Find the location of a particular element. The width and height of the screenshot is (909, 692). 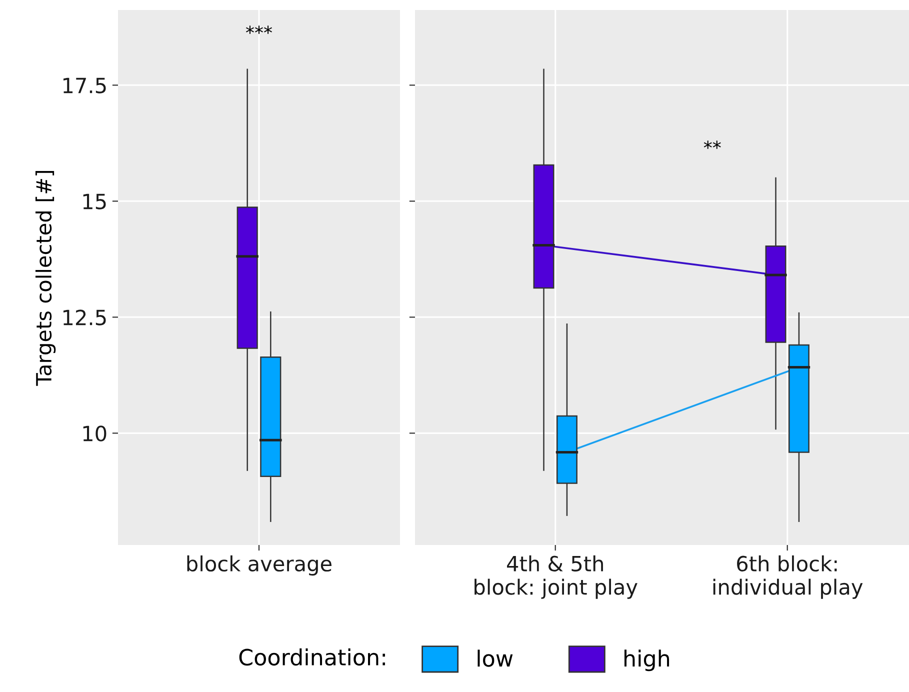

y-axis-title: Targets collected [#] is located at coordinates (45, 278).